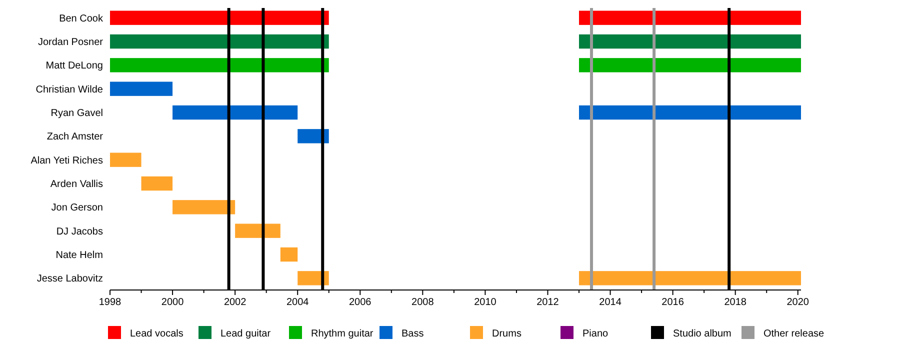 The height and width of the screenshot is (345, 900). I want to click on y-tick-label: Christian Wilde, so click(70, 90).